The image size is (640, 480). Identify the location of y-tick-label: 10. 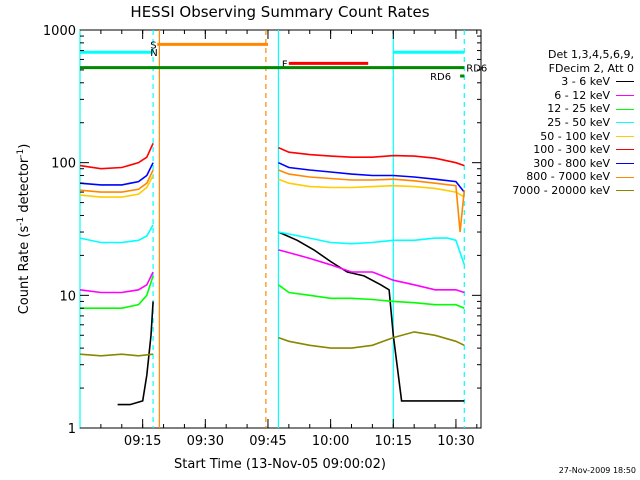
(67, 296).